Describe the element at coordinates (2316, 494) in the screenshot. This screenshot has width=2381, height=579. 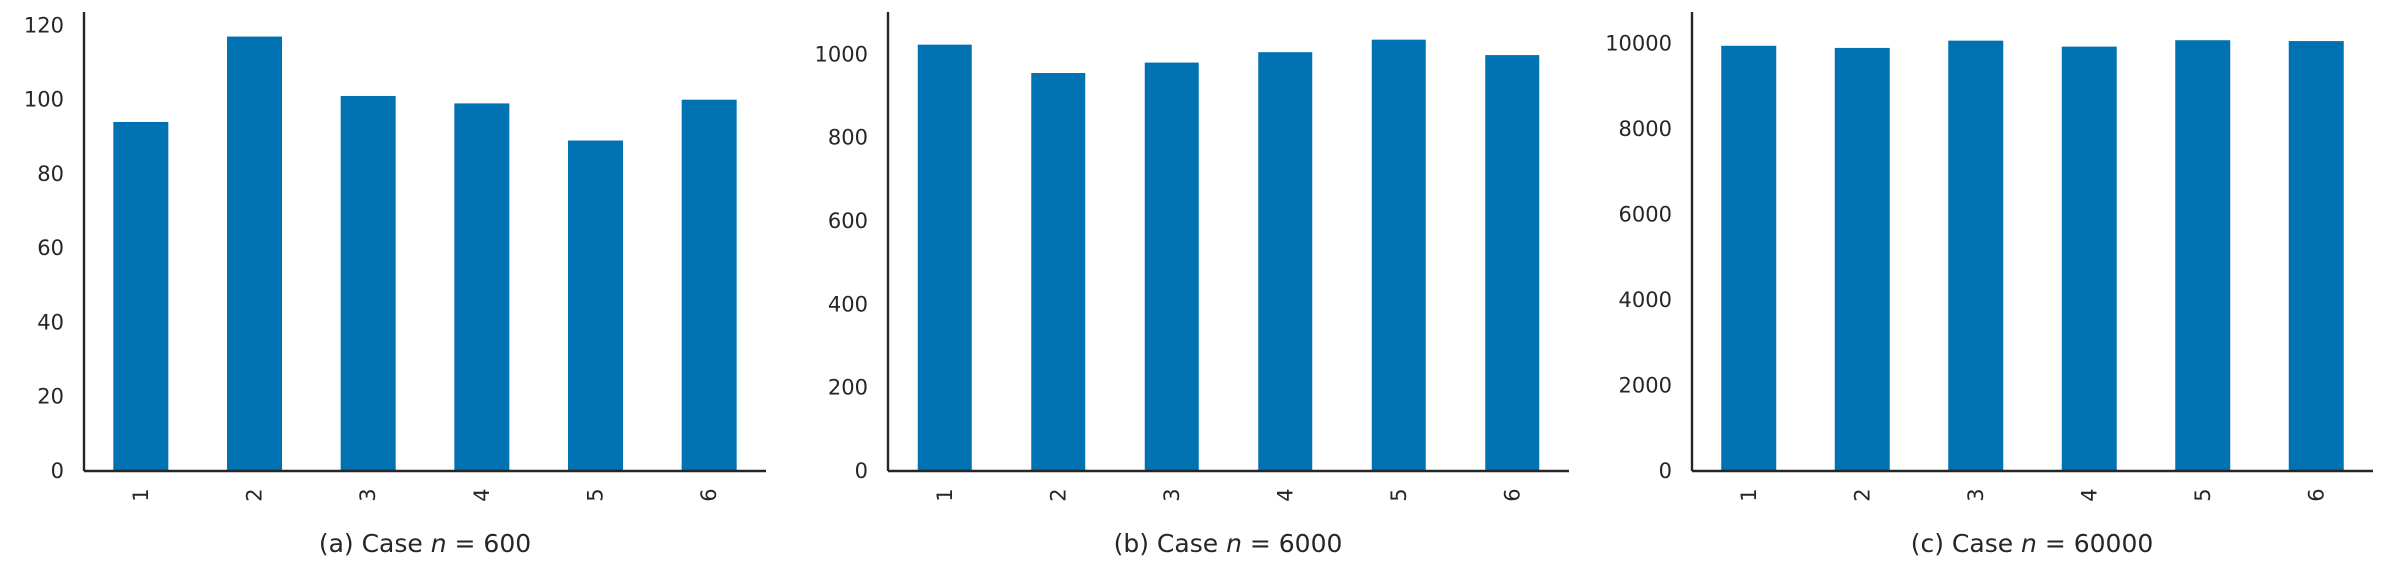
I see `x-tick-label-c: 6` at that location.